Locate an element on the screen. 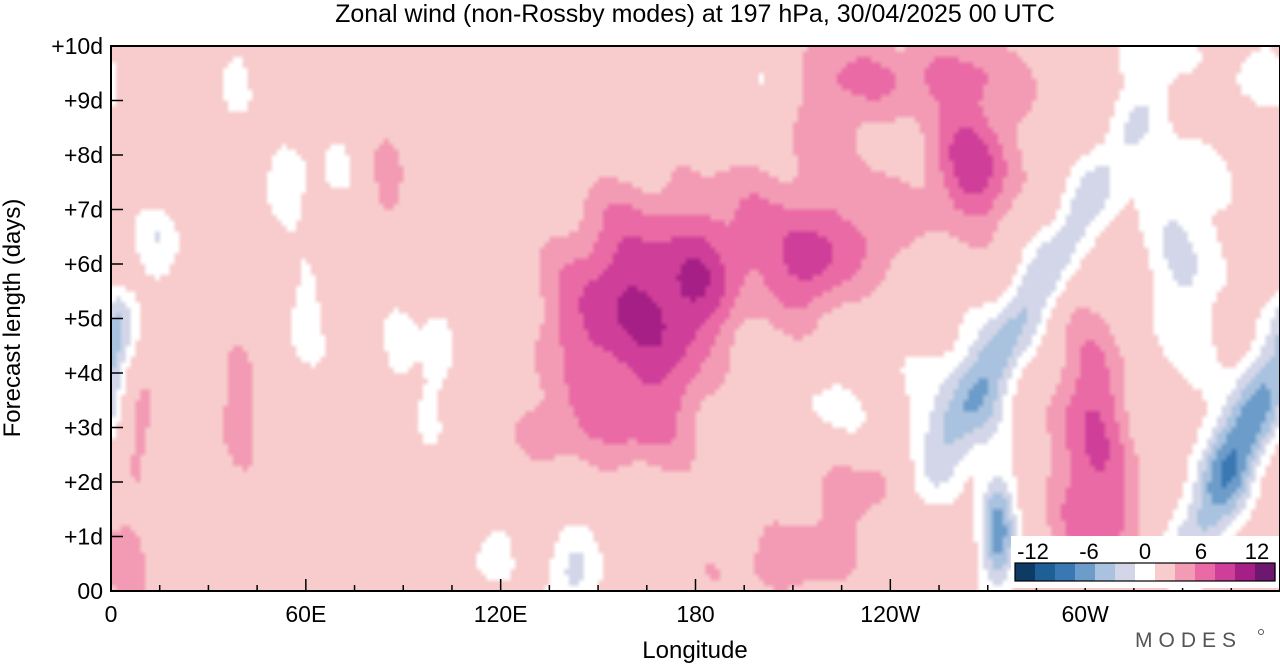  modes-logo-text: MODES is located at coordinates (1188, 640).